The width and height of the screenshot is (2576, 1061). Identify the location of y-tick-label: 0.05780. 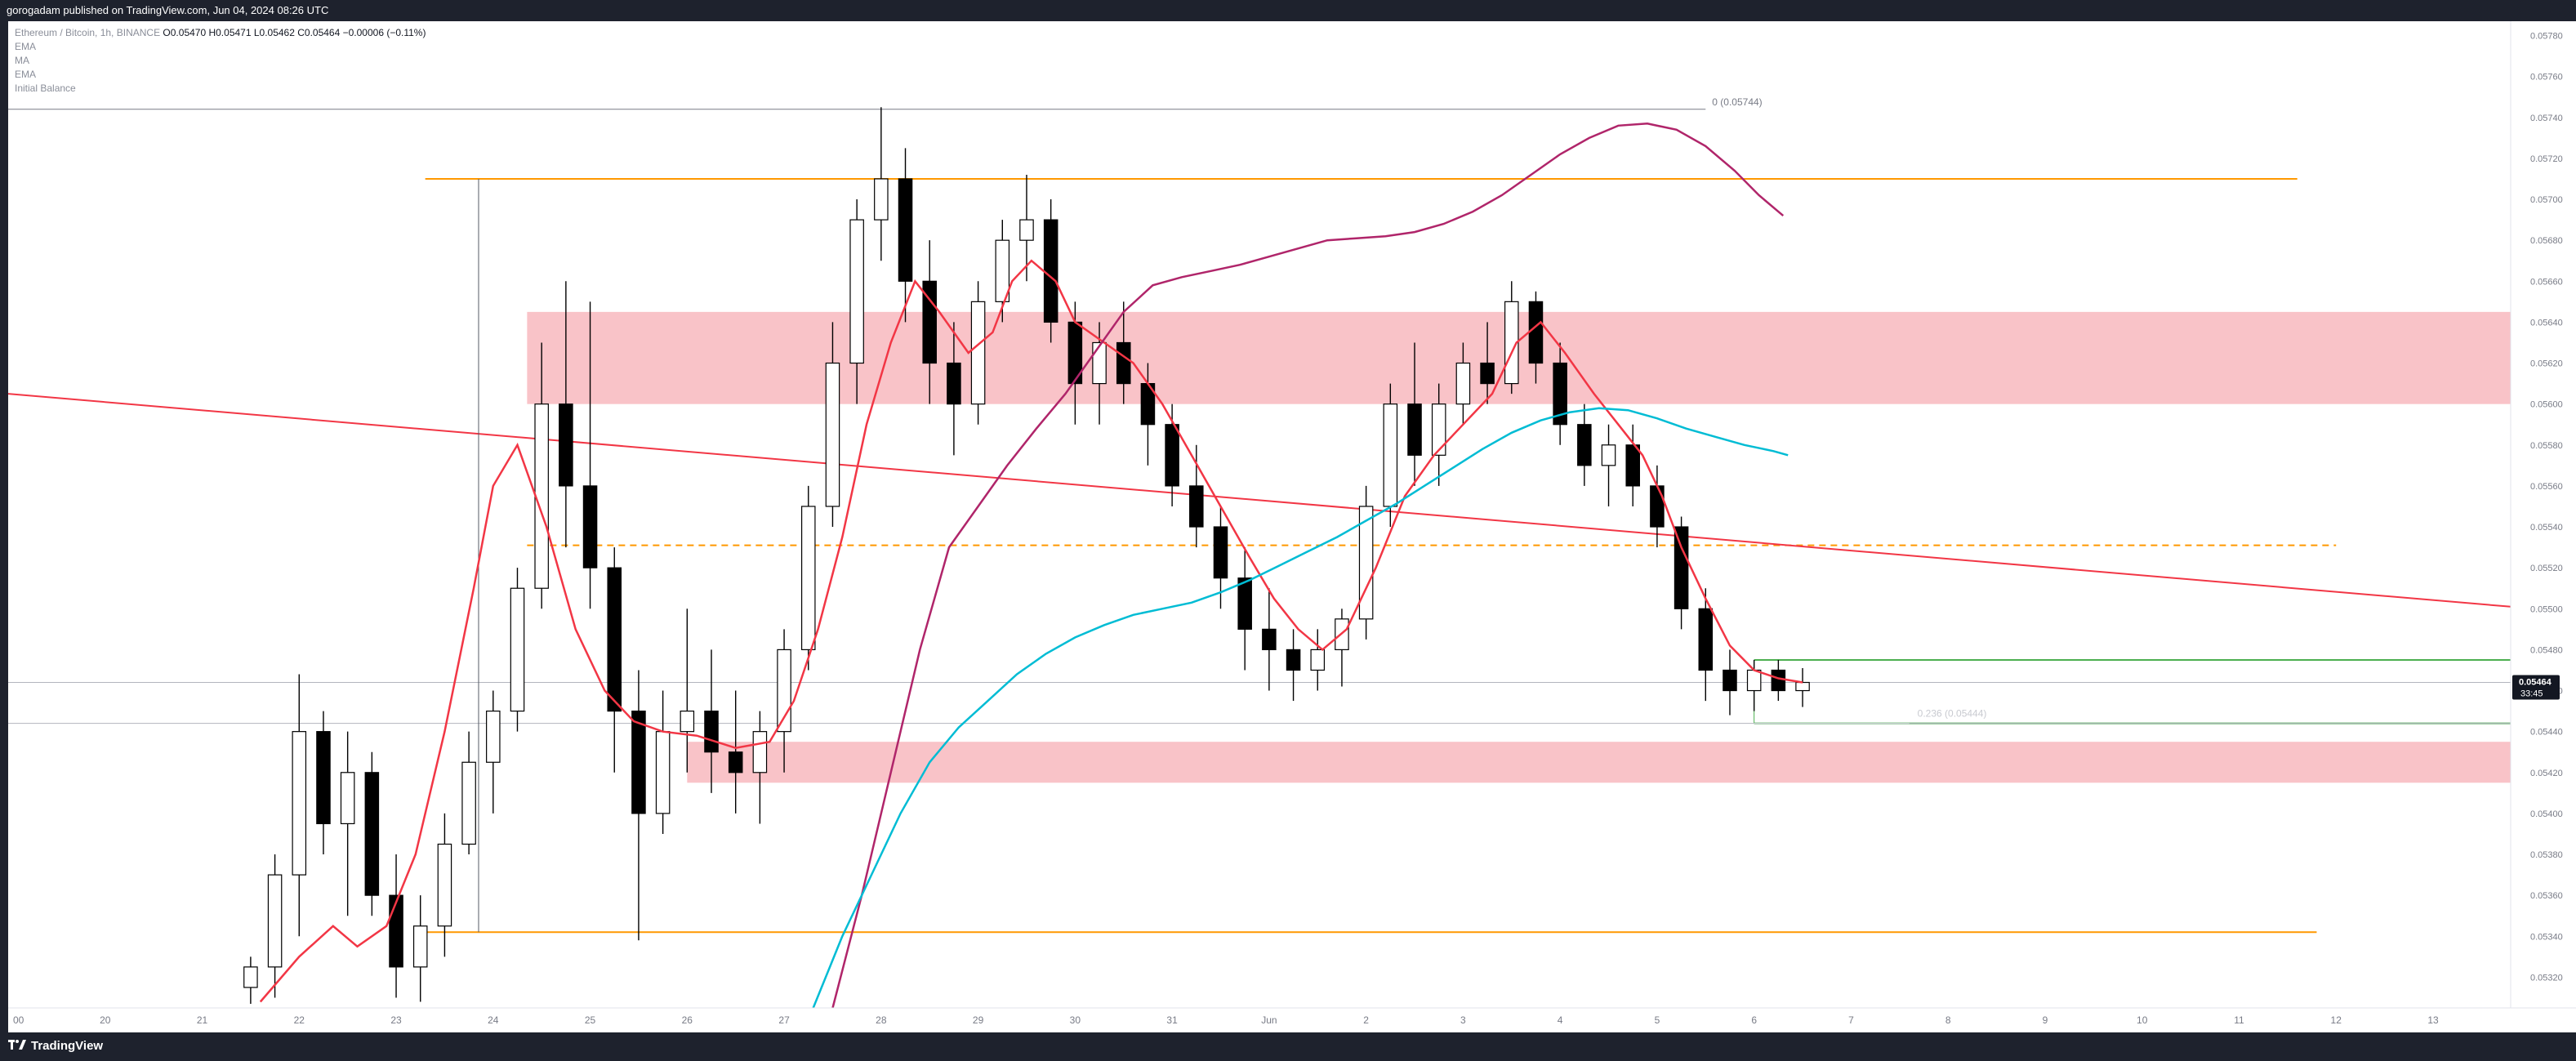
(2546, 37).